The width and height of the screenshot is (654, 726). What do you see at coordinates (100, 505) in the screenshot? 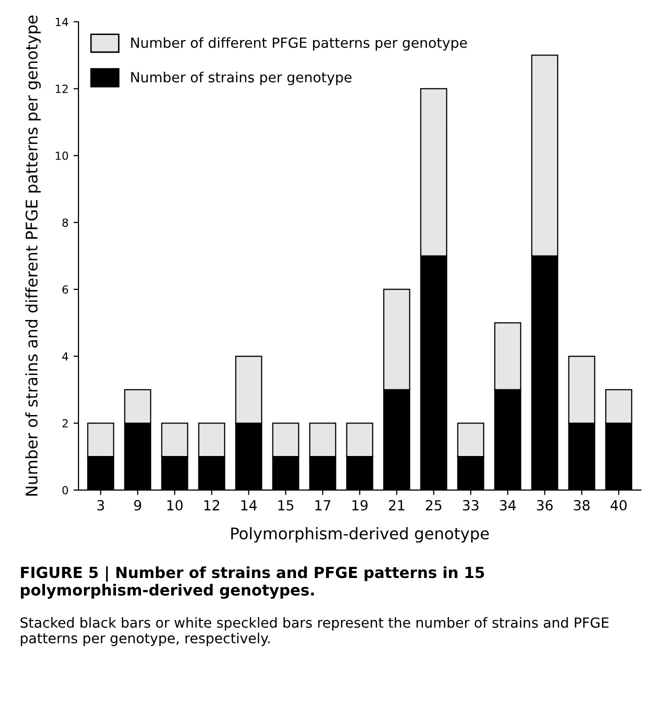
I see `x-tick-label: 3` at bounding box center [100, 505].